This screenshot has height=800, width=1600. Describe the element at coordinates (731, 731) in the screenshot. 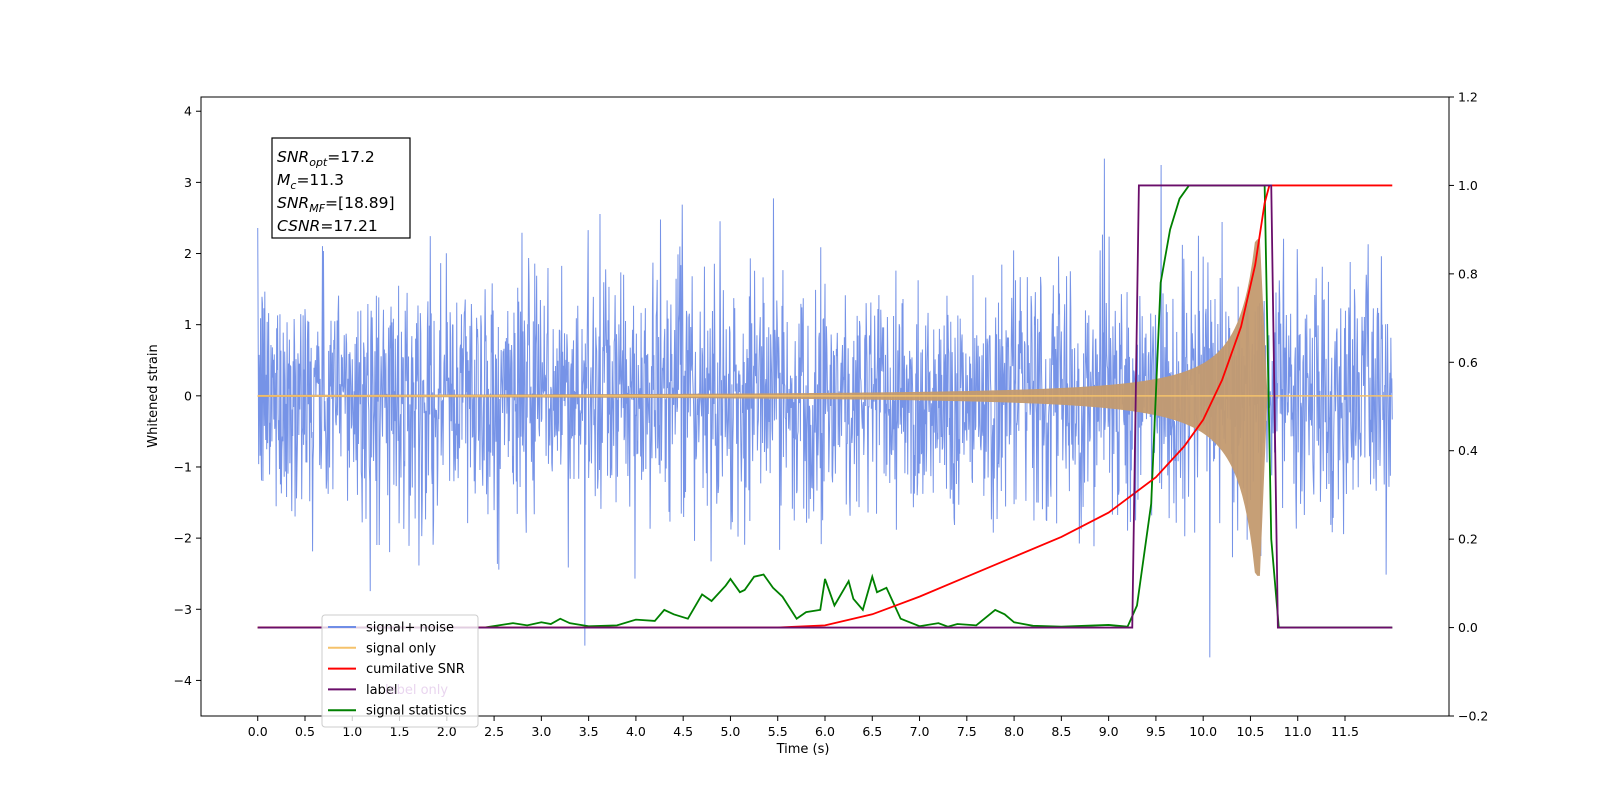

I see `x-tick-label: 5.0` at that location.